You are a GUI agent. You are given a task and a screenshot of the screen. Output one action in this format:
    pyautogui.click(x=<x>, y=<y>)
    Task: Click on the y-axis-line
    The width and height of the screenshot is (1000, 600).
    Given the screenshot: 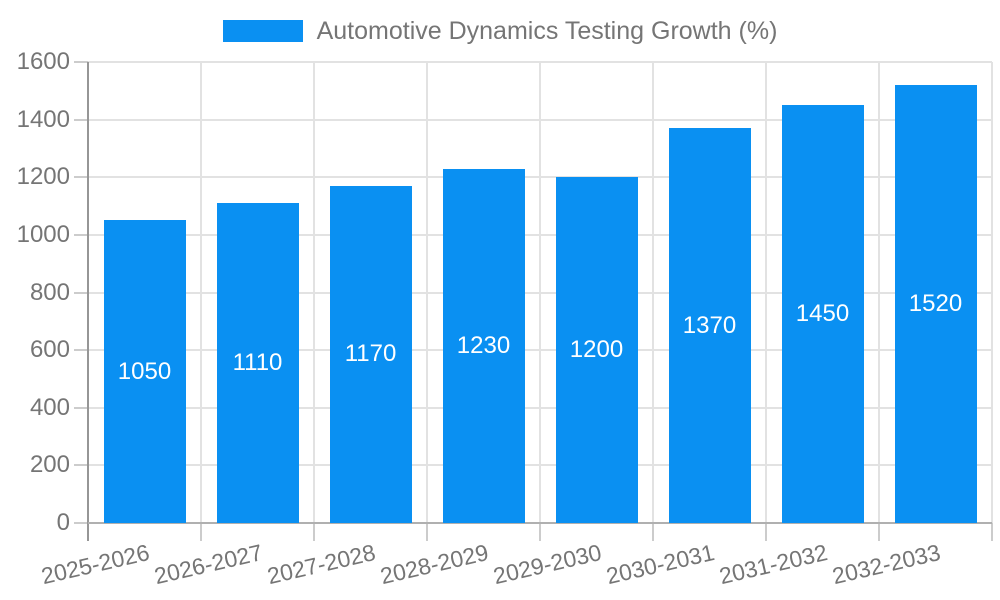 What is the action you would take?
    pyautogui.click(x=88, y=301)
    